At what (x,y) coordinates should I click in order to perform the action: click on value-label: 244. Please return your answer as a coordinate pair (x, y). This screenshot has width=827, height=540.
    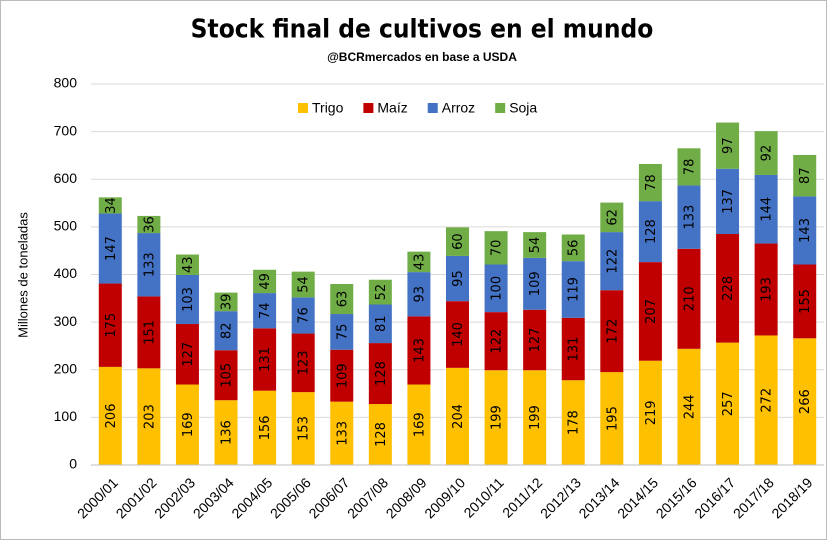
    Looking at the image, I should click on (689, 406).